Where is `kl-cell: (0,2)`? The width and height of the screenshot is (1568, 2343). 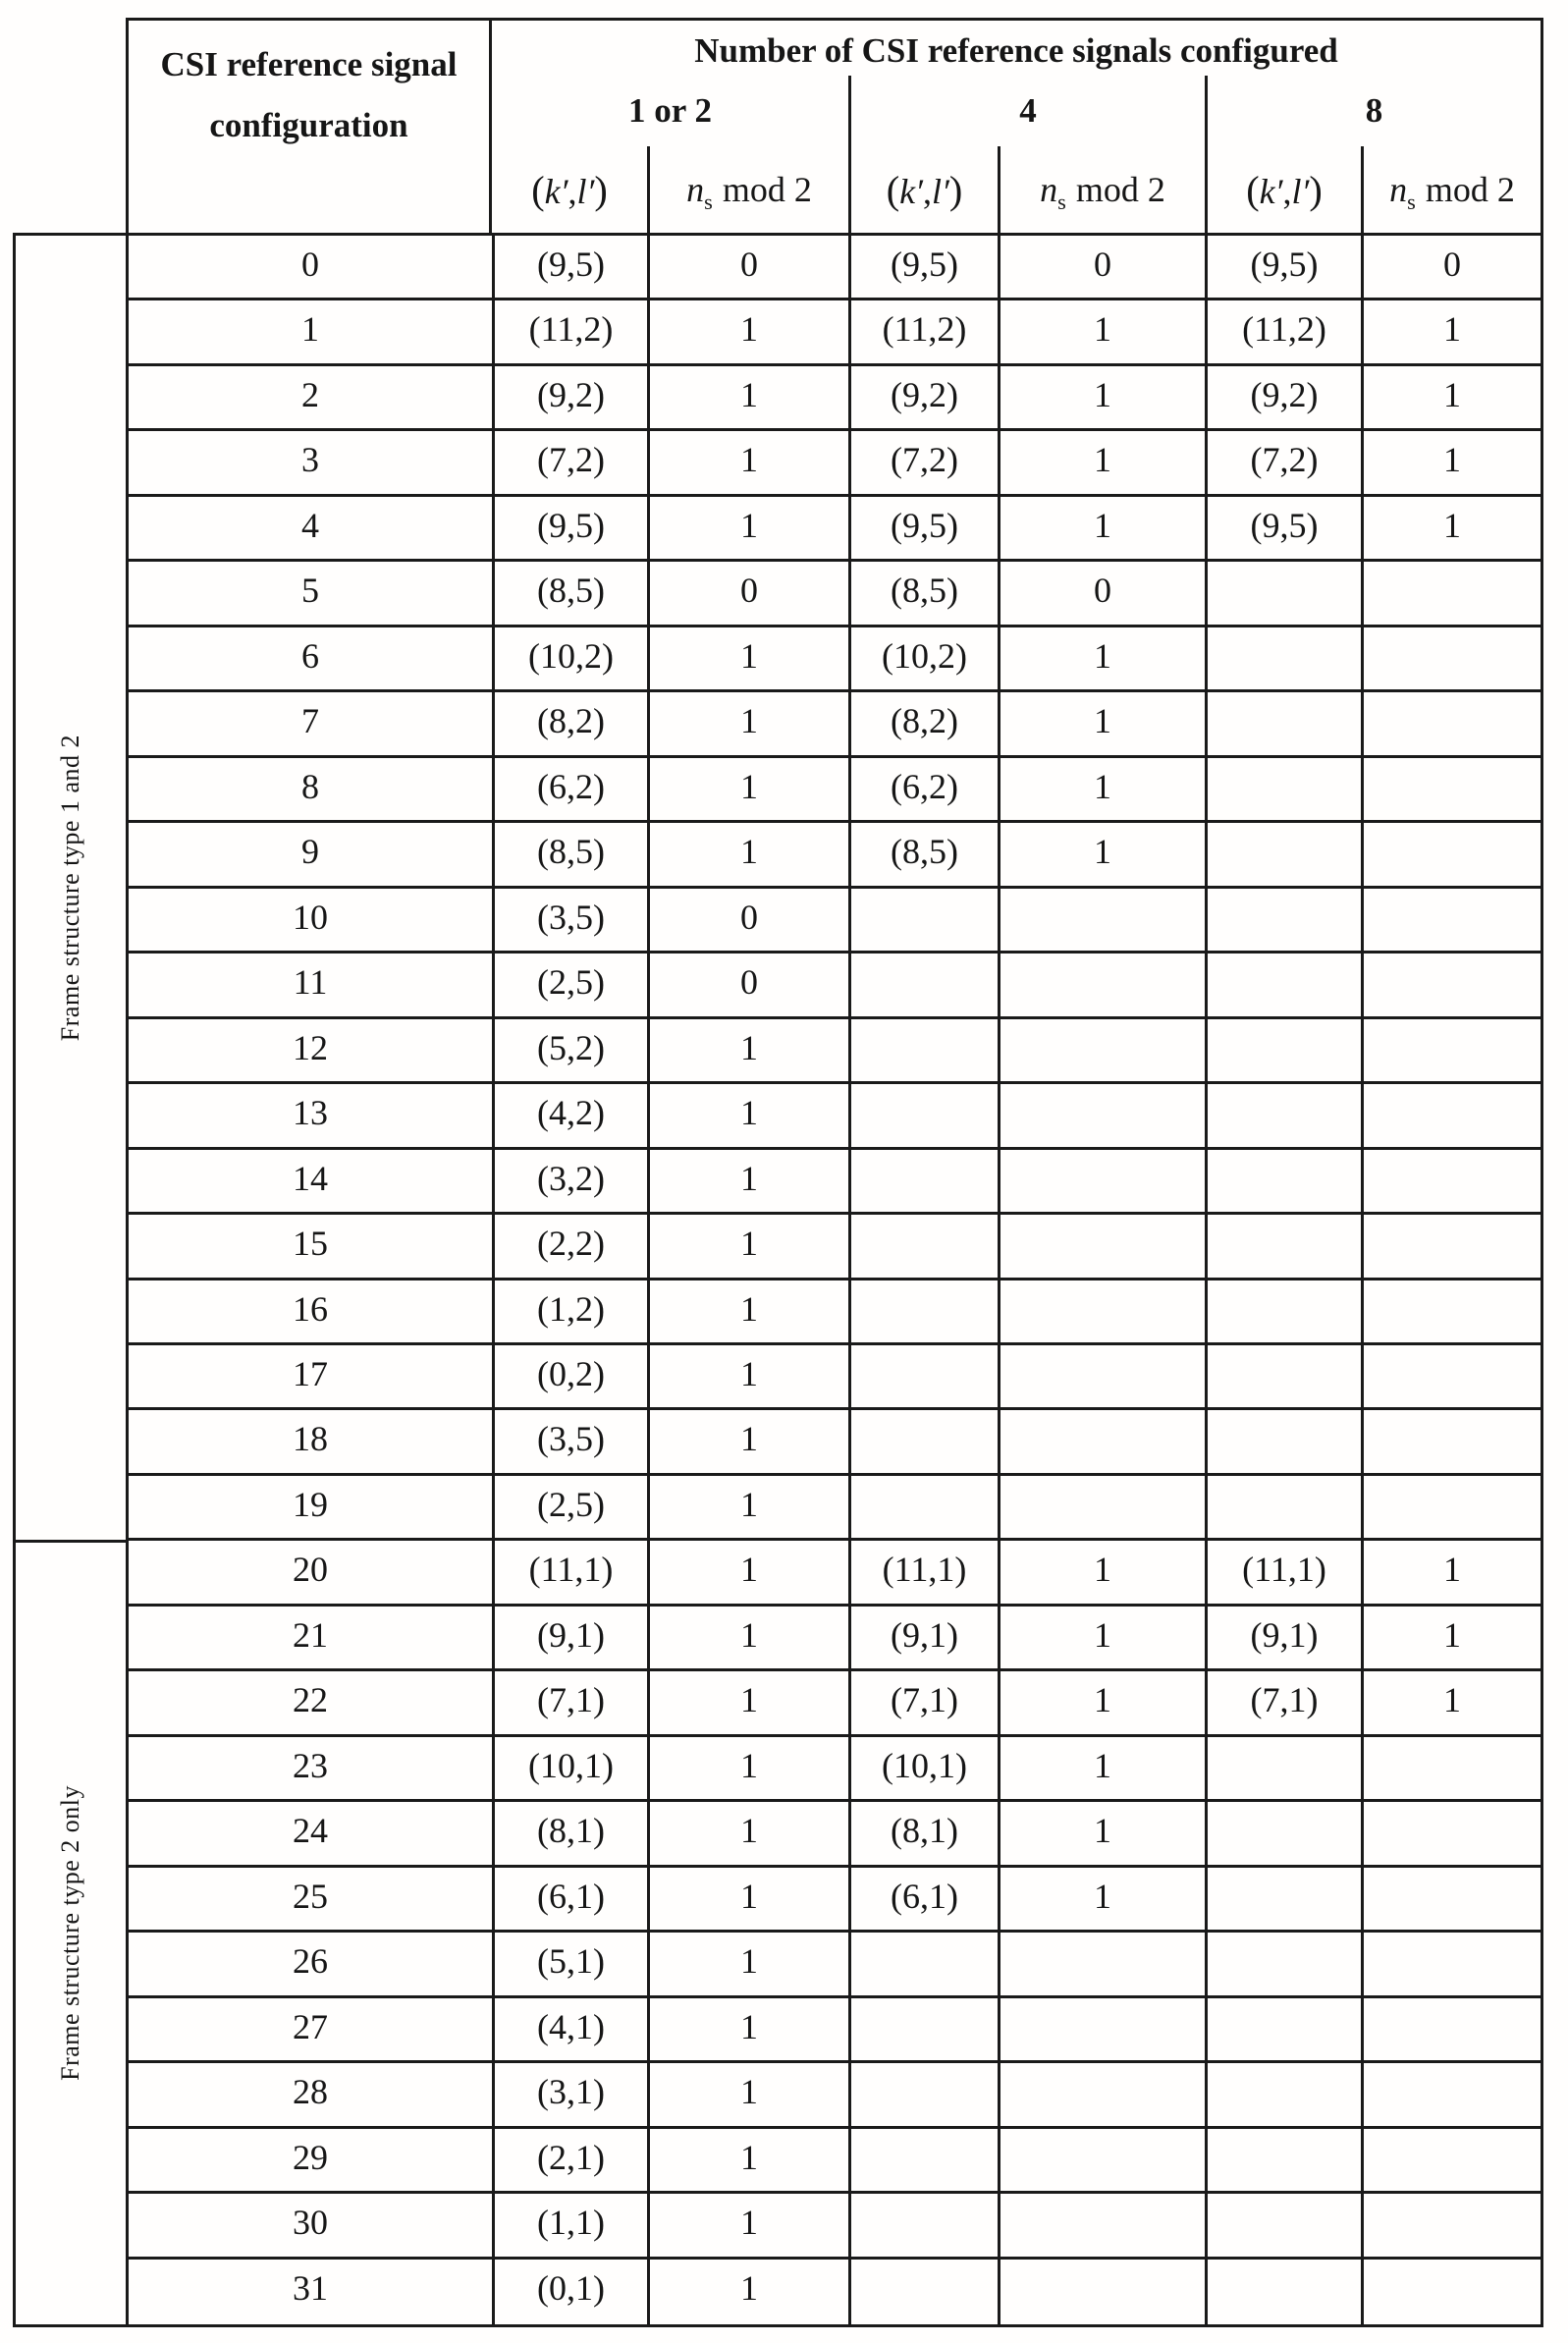
kl-cell: (0,2) is located at coordinates (569, 1376).